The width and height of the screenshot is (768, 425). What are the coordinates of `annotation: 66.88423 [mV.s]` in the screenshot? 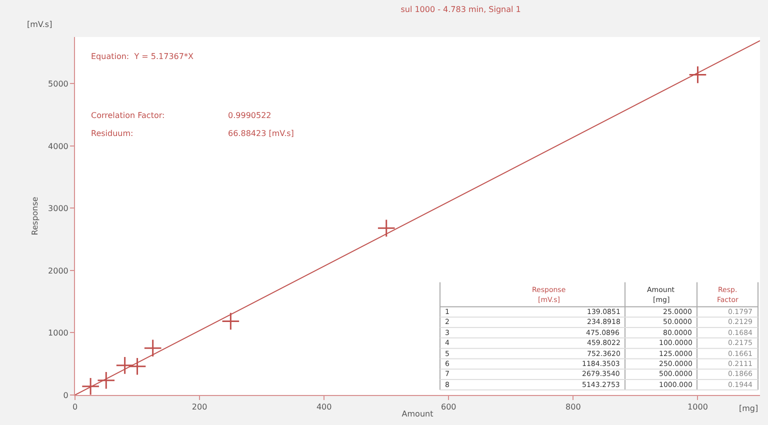 It's located at (261, 133).